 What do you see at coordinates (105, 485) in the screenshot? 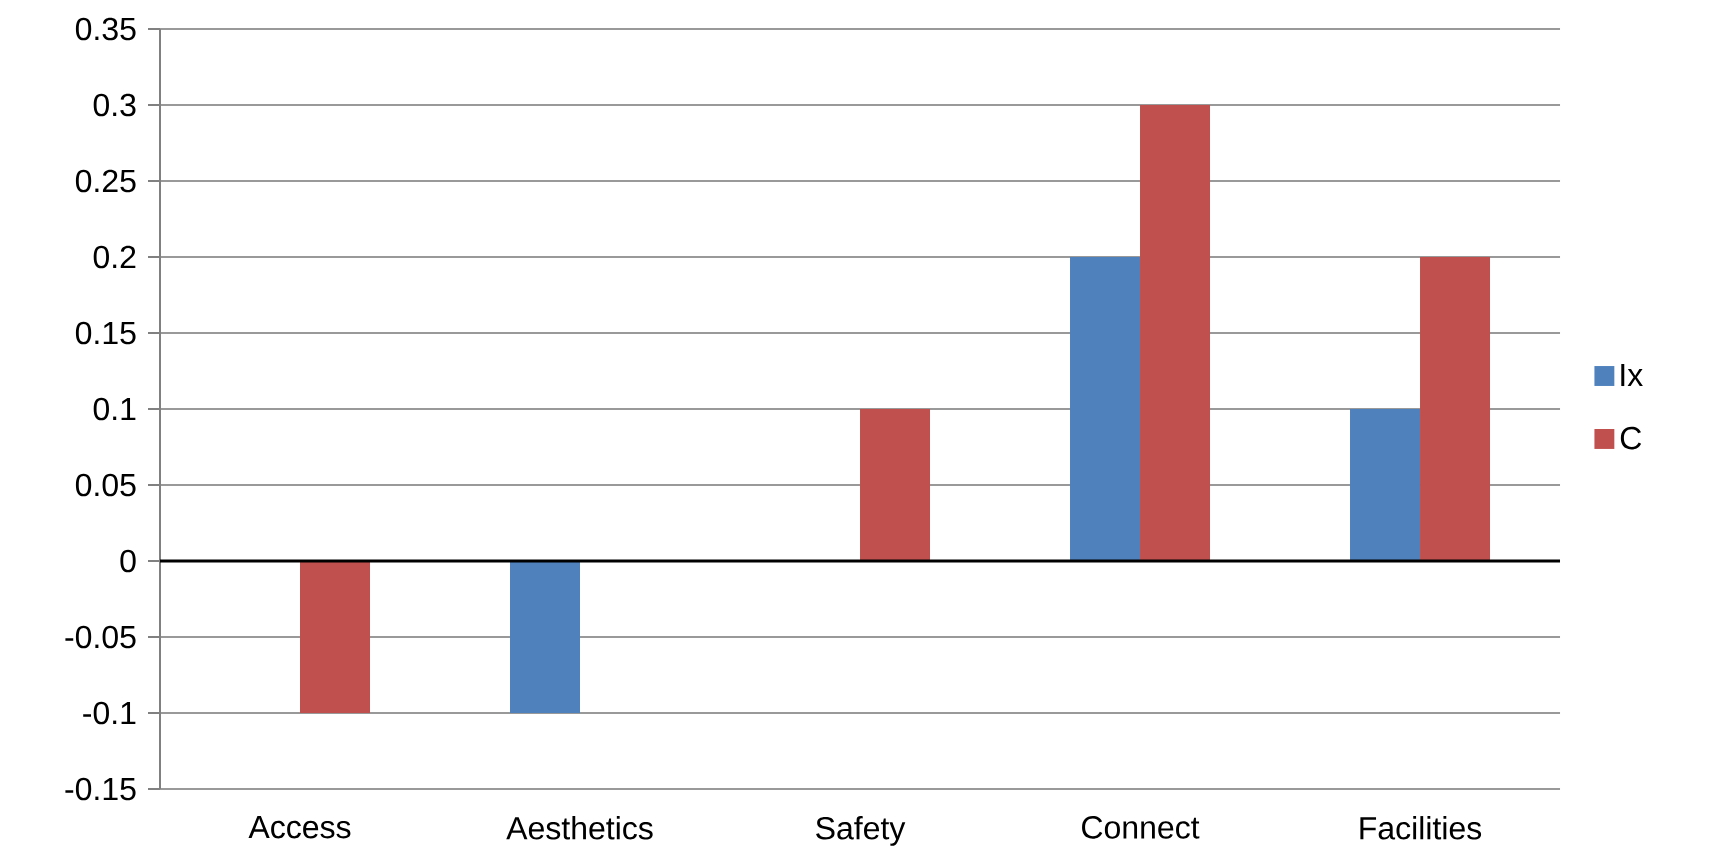
I see `y-tick-label: 0.05` at bounding box center [105, 485].